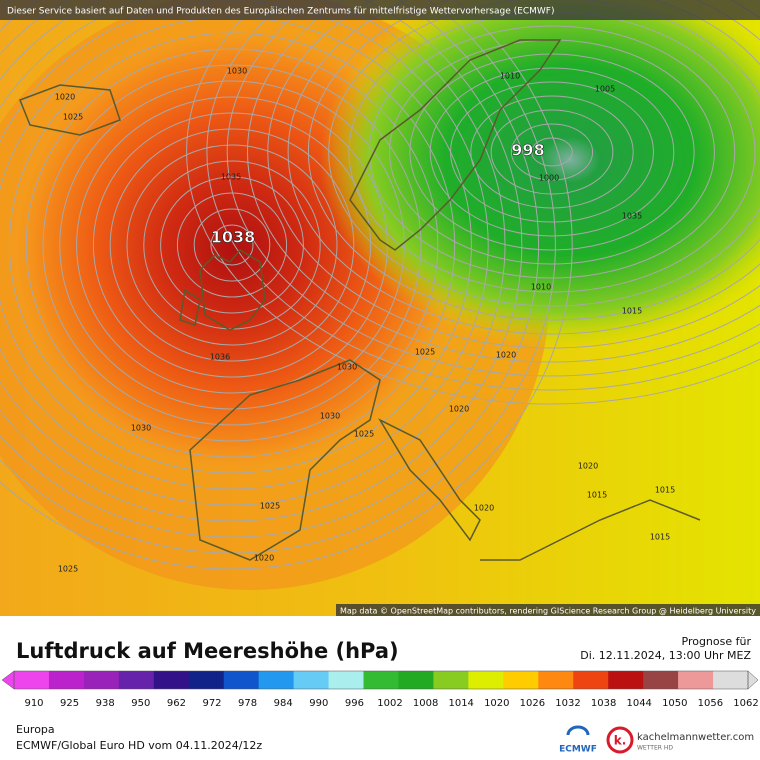  I want to click on site-icon, so click(620, 740).